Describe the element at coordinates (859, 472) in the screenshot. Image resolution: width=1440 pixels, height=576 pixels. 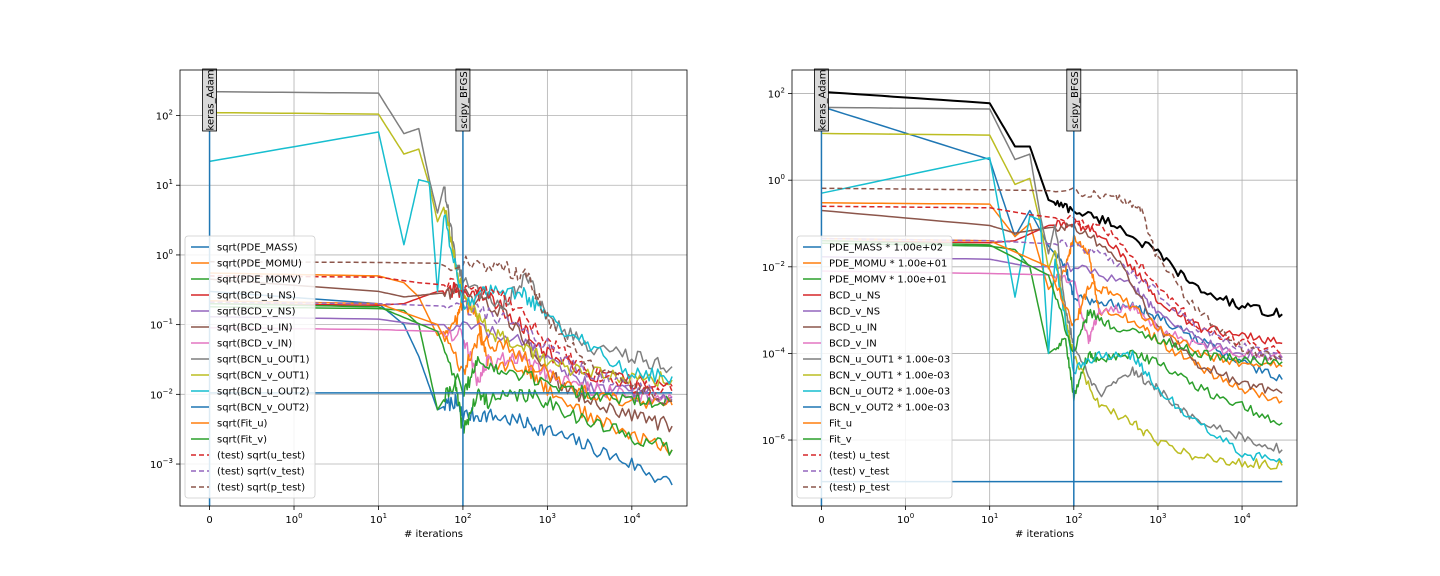
I see `legend-entry: (test) v_test` at that location.